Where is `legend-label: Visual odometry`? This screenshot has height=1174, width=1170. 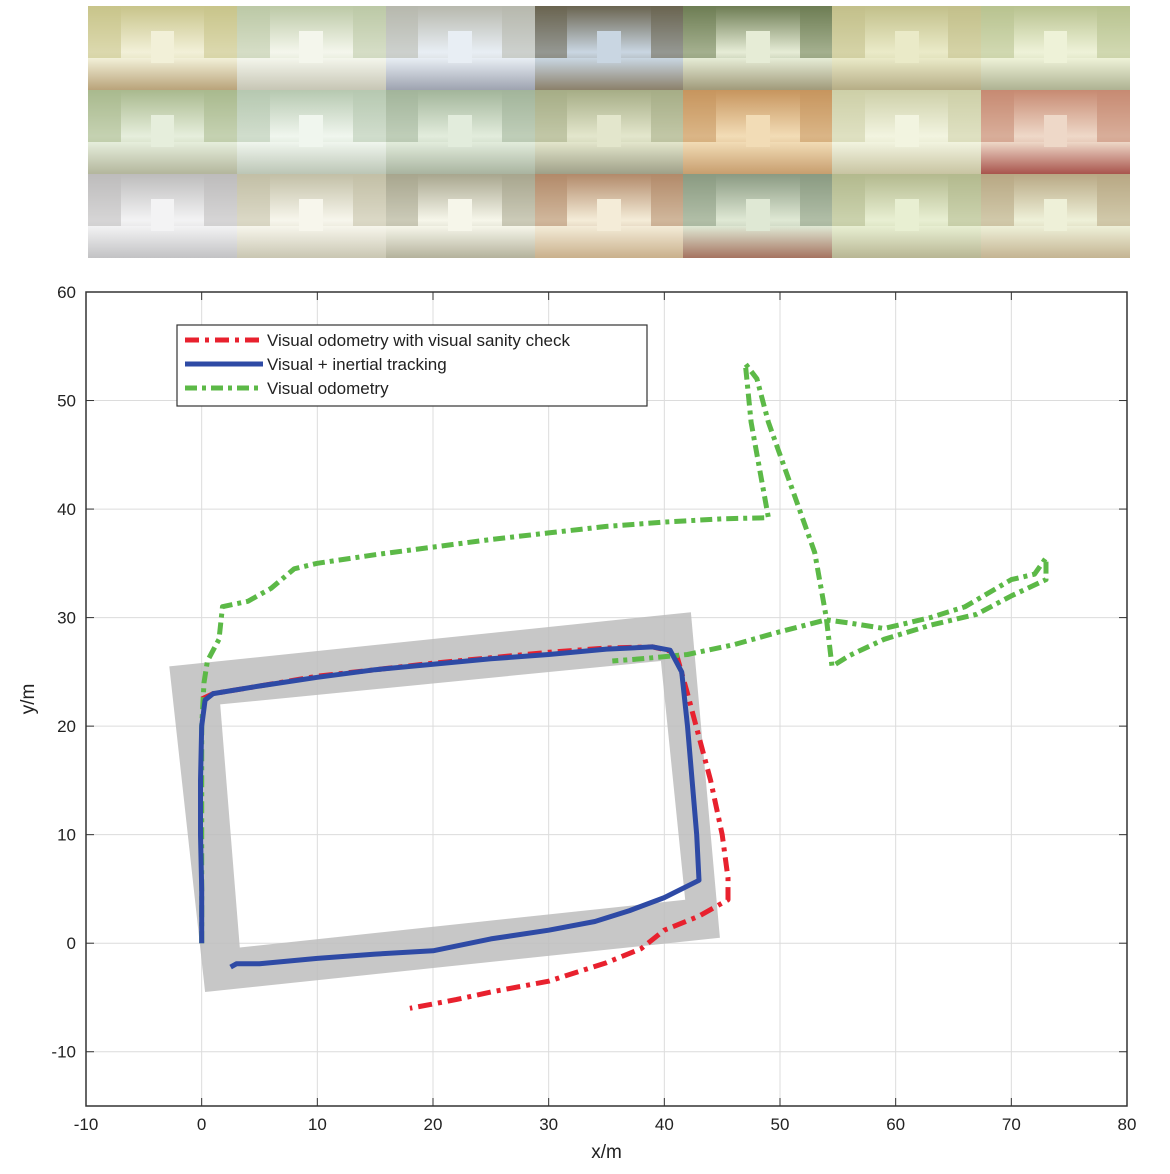
legend-label: Visual odometry is located at coordinates (328, 388).